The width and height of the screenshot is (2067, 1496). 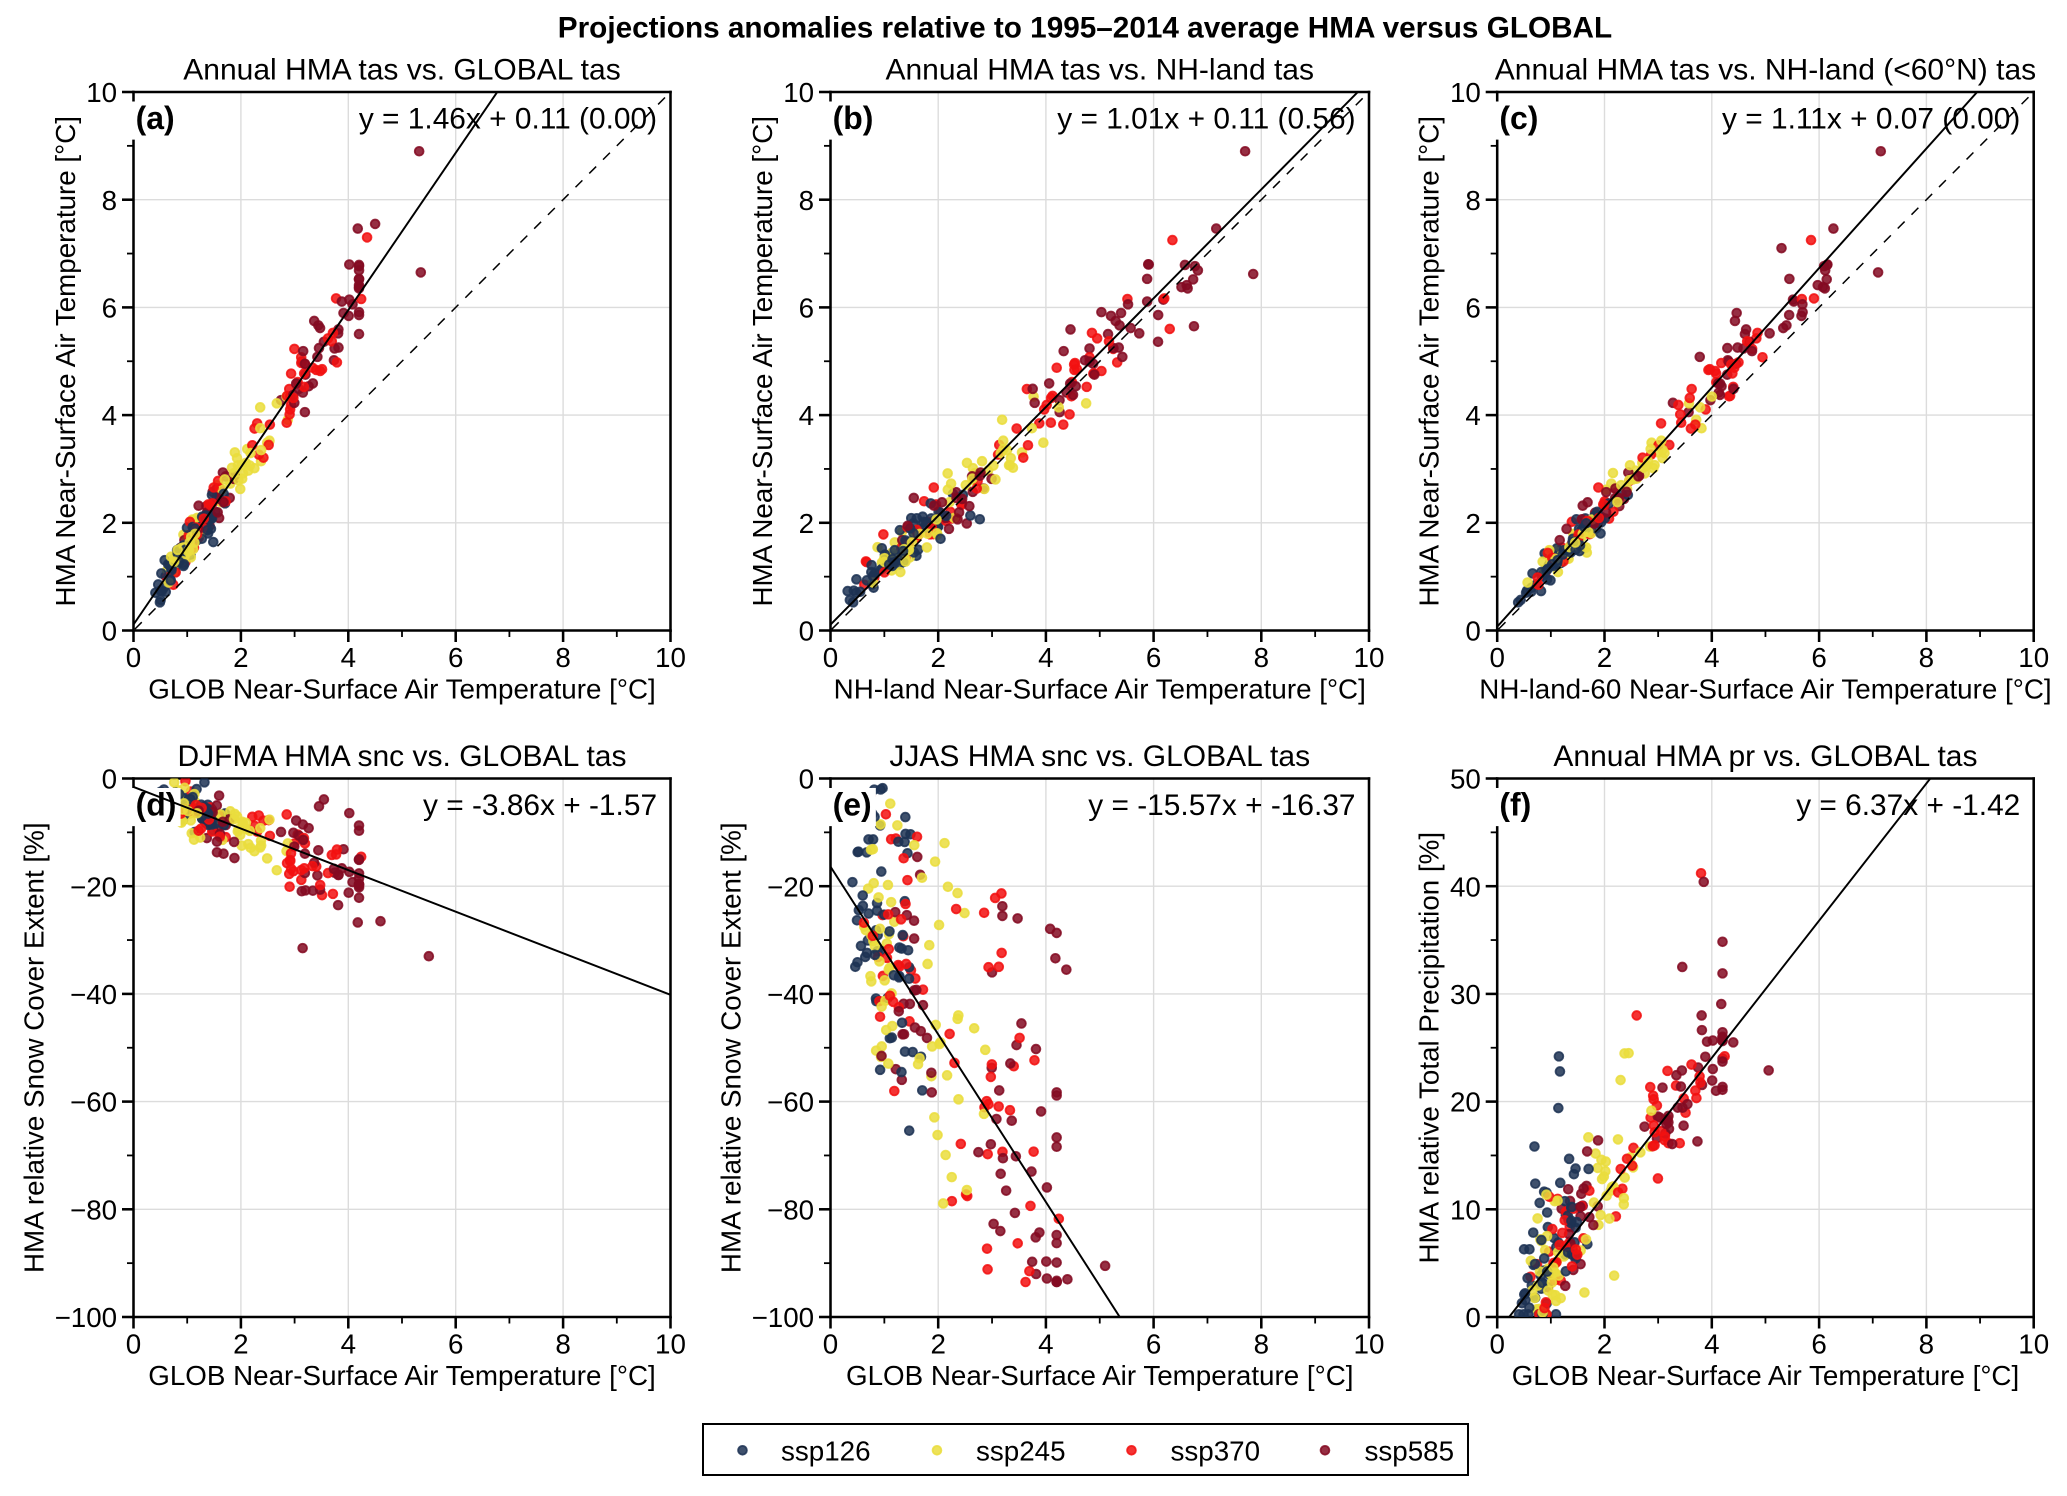 What do you see at coordinates (853, 118) in the screenshot?
I see `svg-text: (b)` at bounding box center [853, 118].